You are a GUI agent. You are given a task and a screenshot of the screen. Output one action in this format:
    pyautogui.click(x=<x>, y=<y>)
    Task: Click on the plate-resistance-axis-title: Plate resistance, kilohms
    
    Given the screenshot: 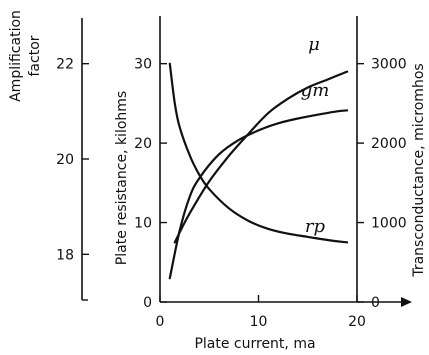 What is the action you would take?
    pyautogui.click(x=122, y=178)
    